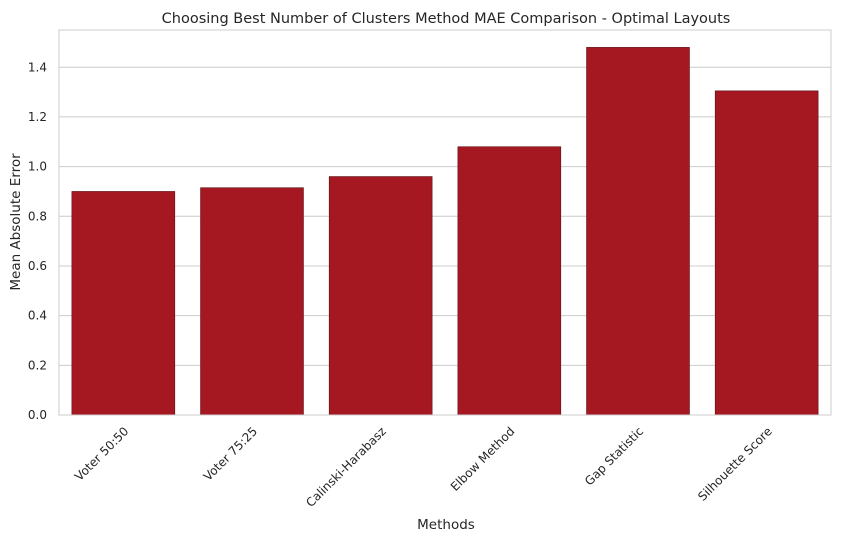  Describe the element at coordinates (37, 365) in the screenshot. I see `y-tick-label: 0.2` at that location.